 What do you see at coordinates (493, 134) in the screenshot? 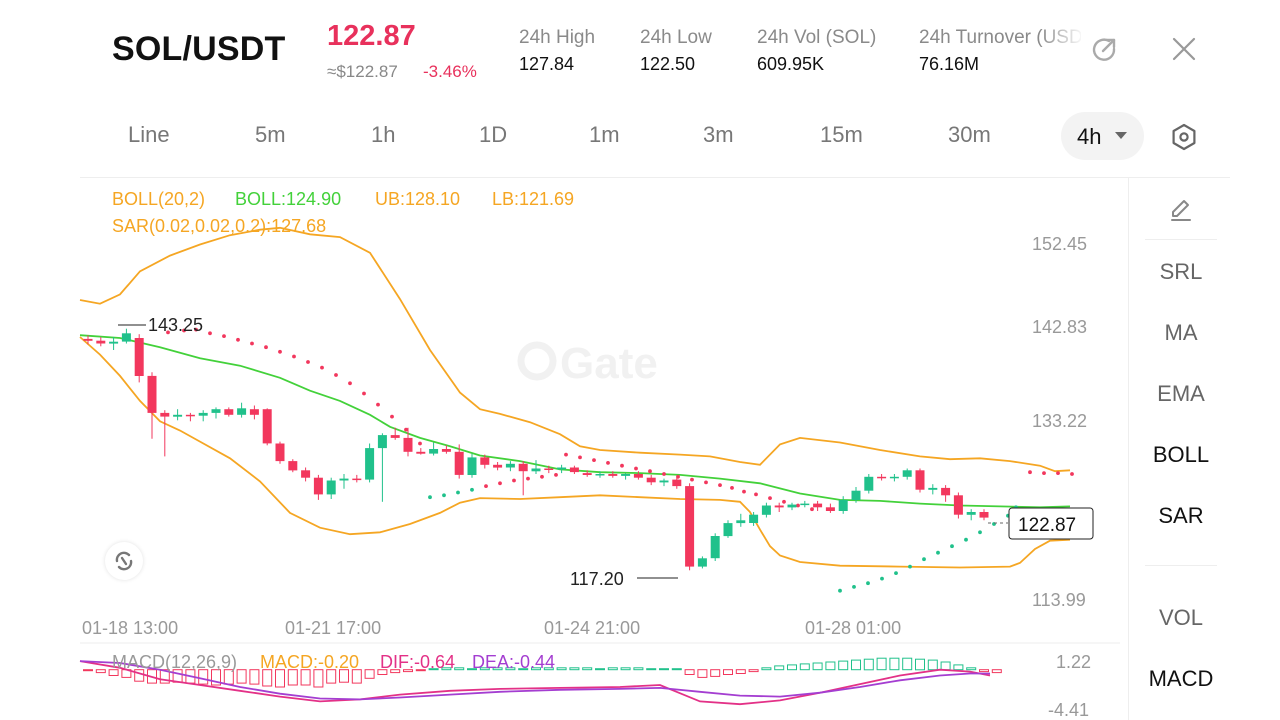
I see `tab-1d: 1D` at bounding box center [493, 134].